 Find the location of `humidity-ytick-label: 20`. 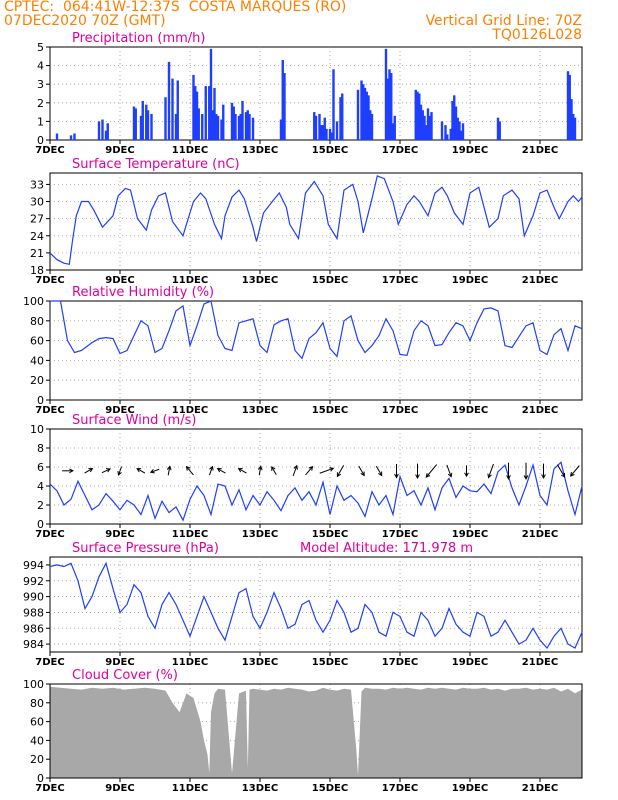

humidity-ytick-label: 20 is located at coordinates (37, 380).